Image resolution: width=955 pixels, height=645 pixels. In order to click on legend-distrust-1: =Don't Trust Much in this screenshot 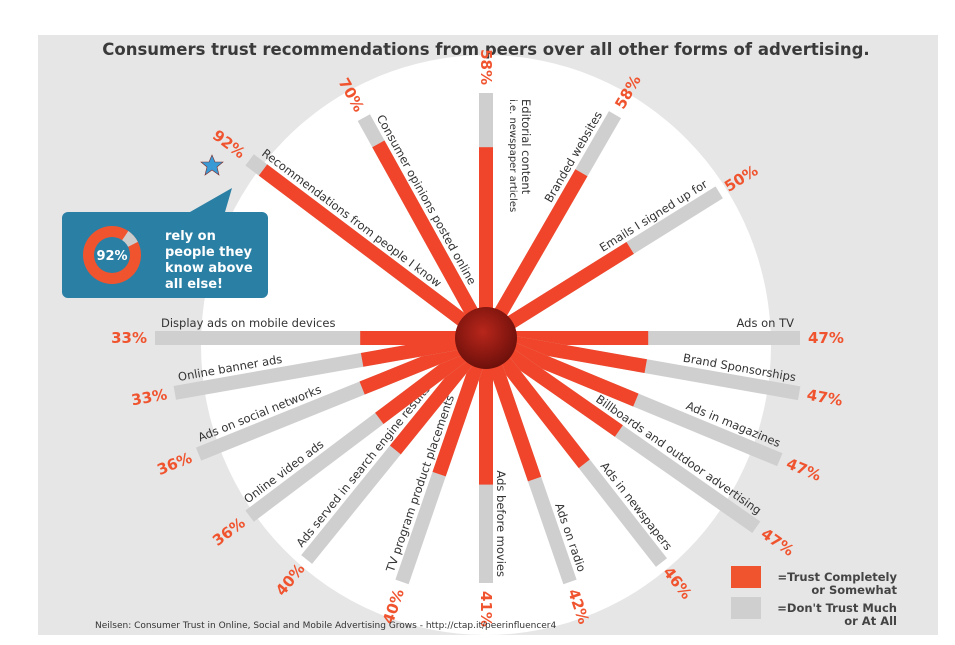, I will do `click(837, 608)`.